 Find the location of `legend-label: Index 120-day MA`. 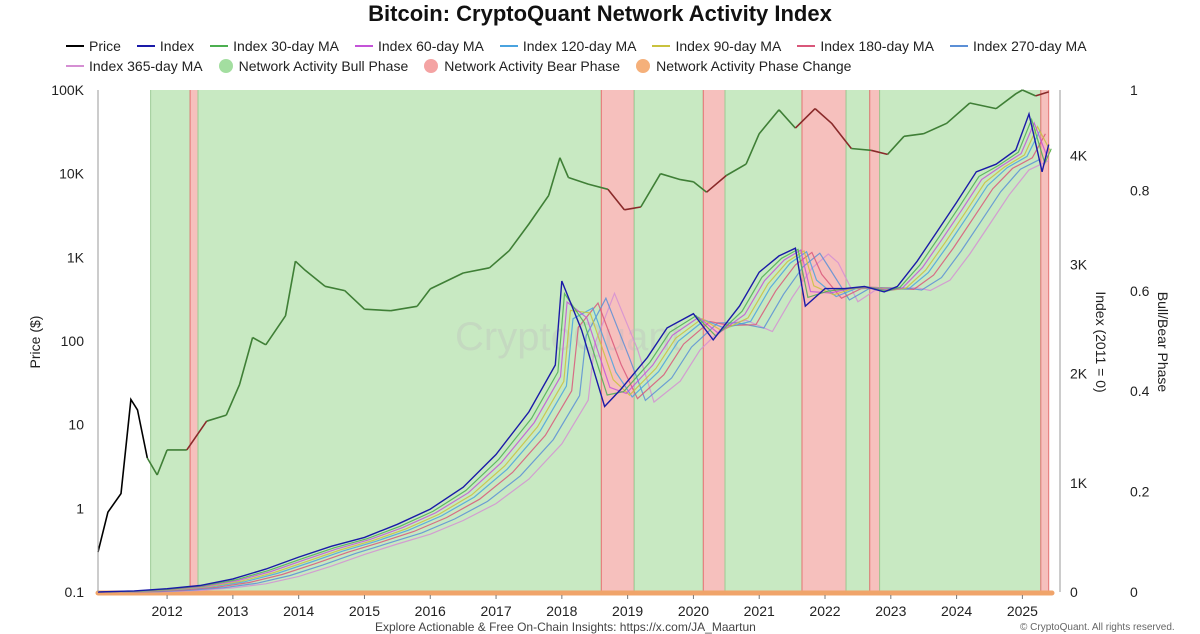

legend-label: Index 120-day MA is located at coordinates (579, 46).